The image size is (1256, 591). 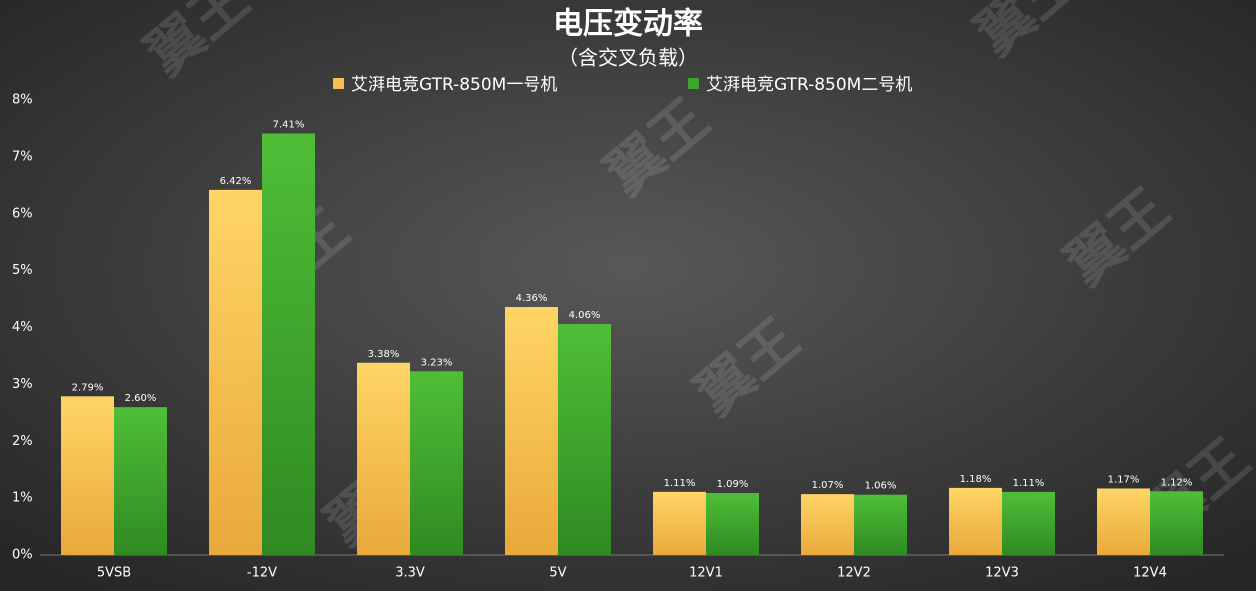 I want to click on value-label: 4.36%, so click(x=532, y=298).